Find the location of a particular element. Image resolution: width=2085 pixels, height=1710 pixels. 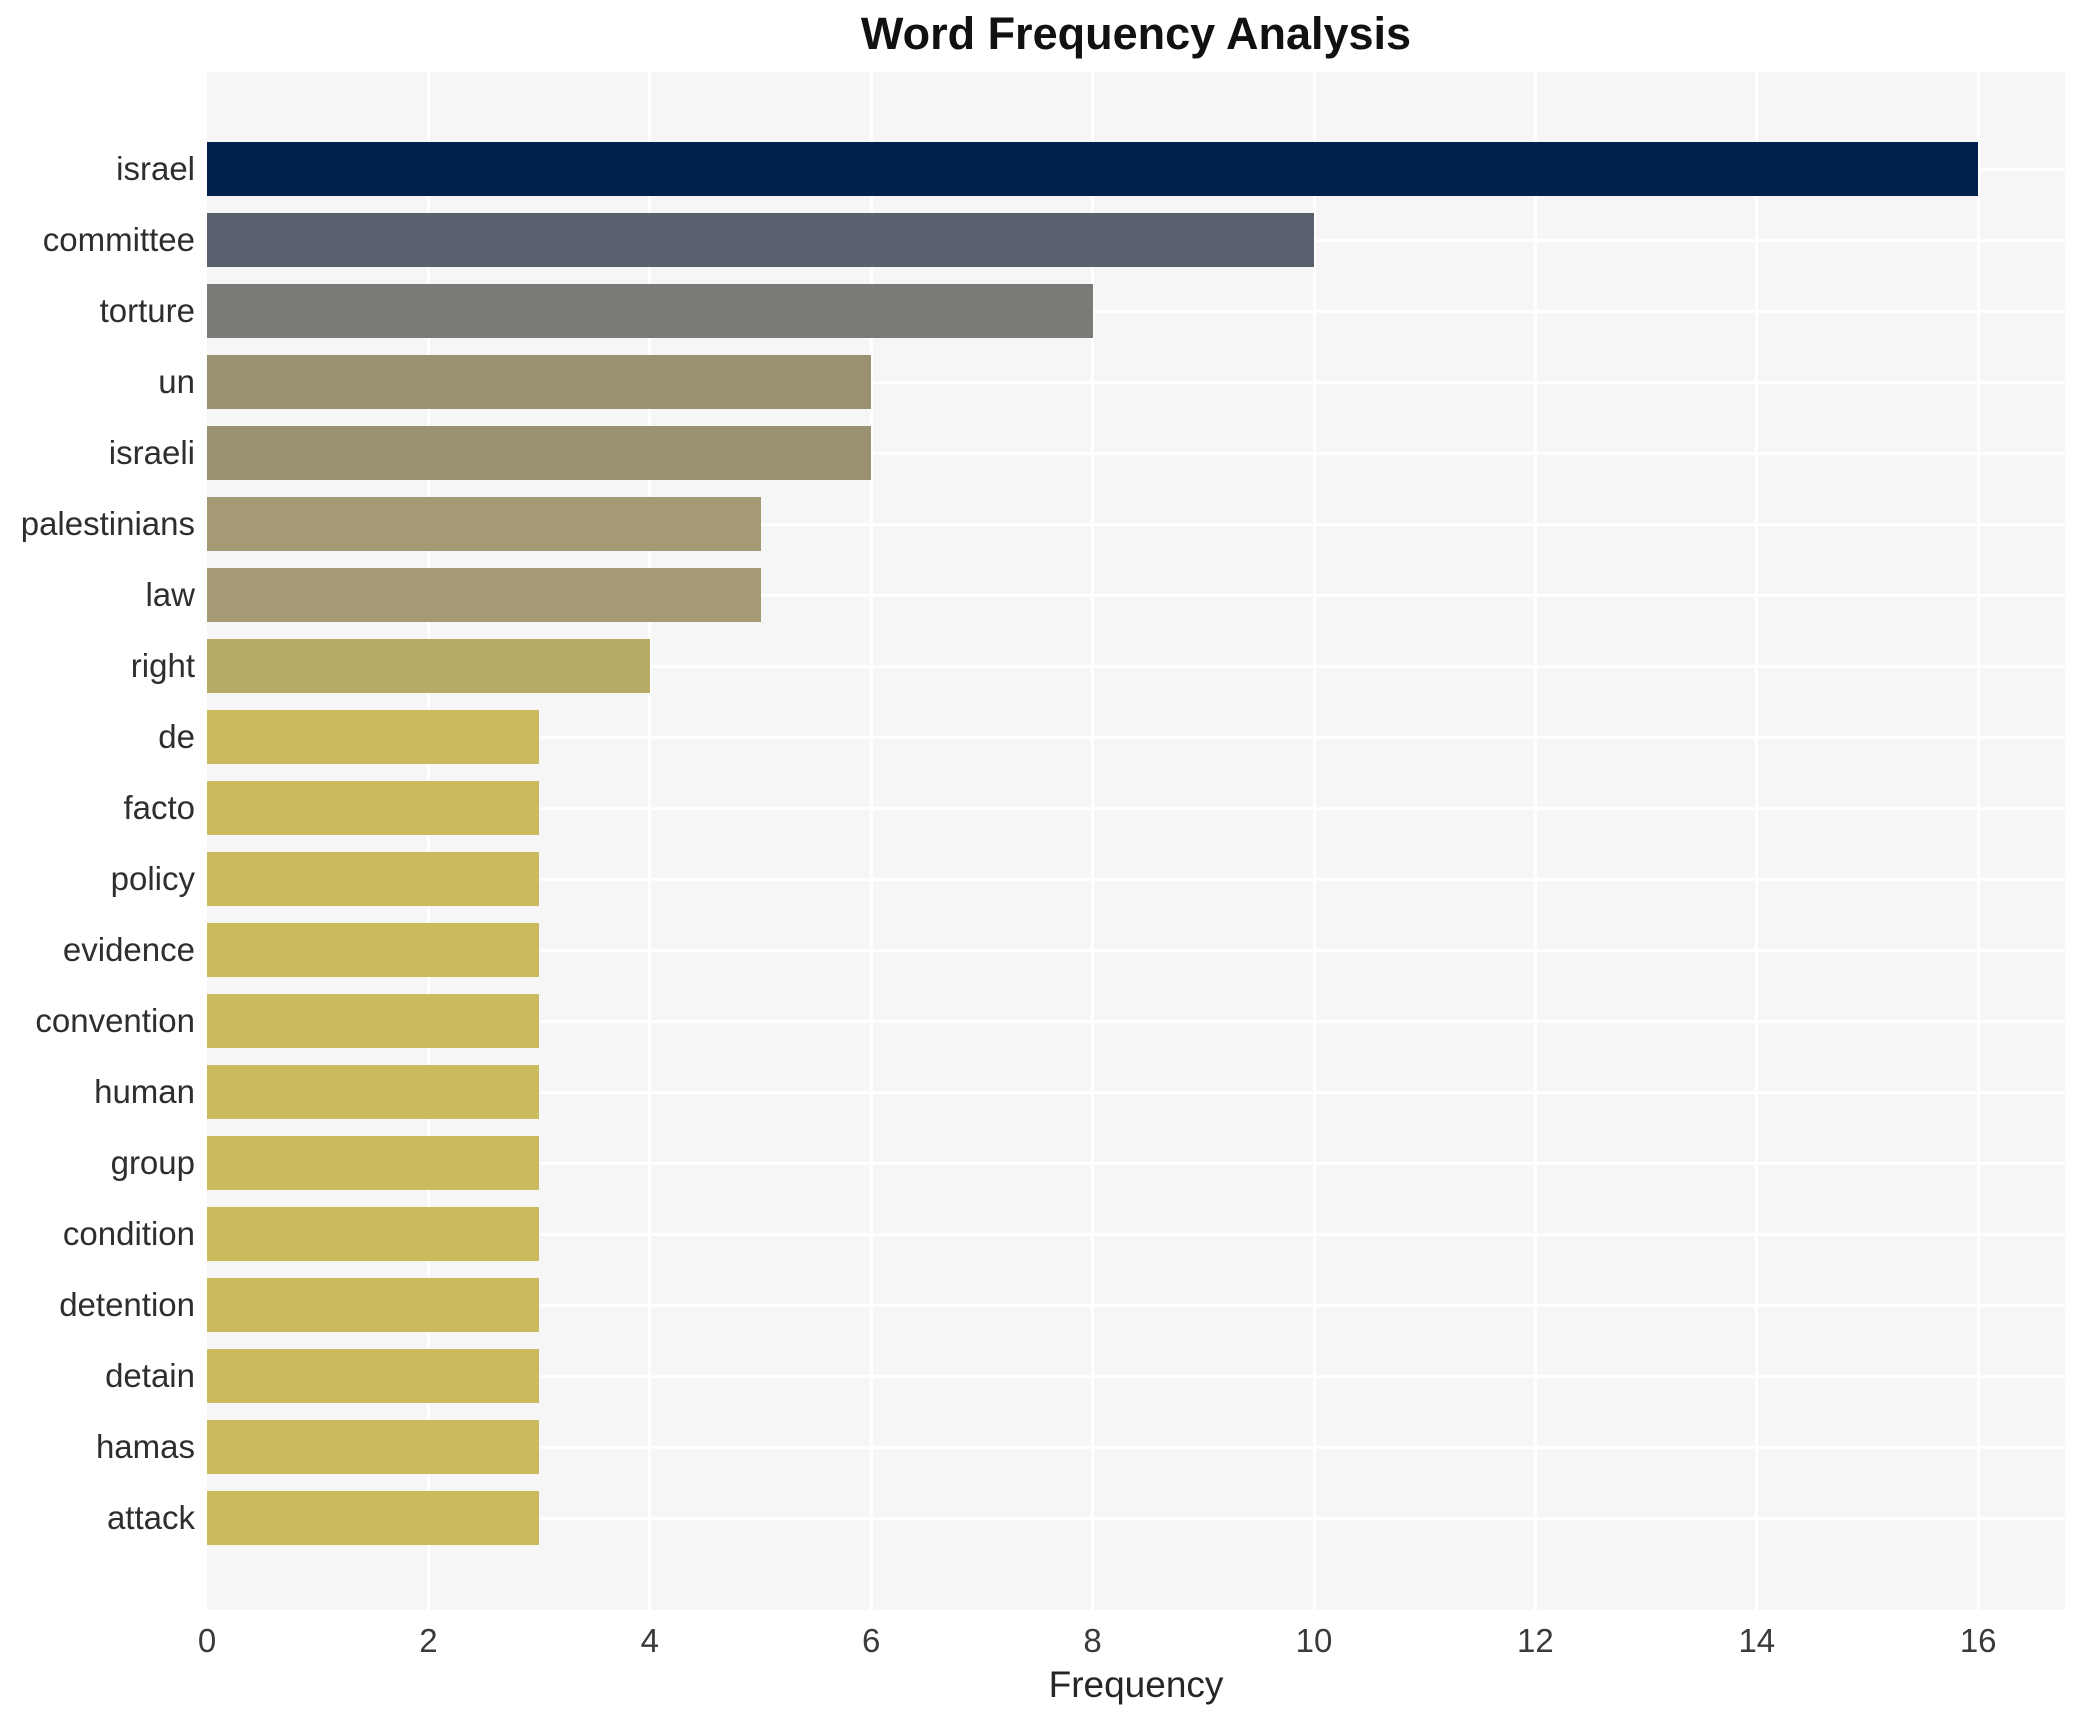

y-tick-label-evidence: evidence is located at coordinates (128, 949).